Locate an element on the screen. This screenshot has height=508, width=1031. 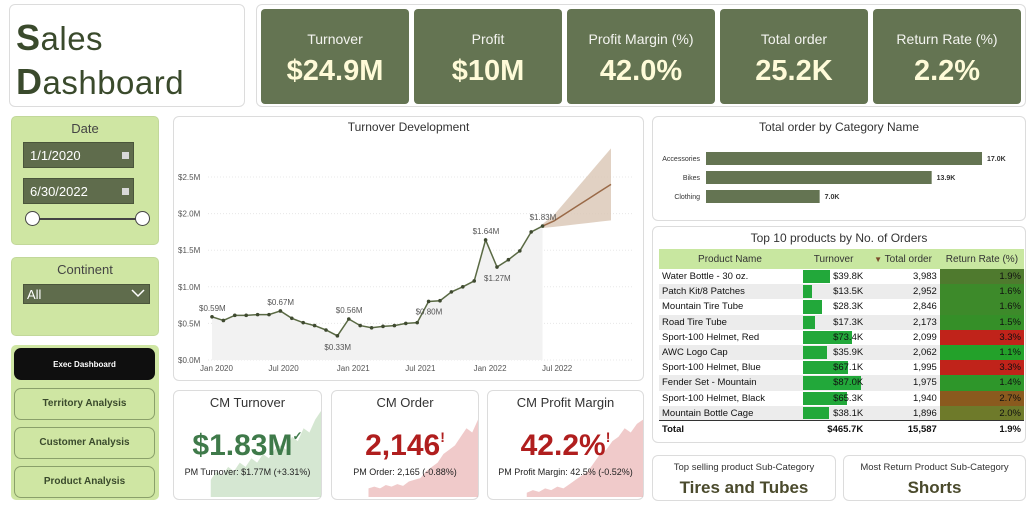
table-row: Mountain Tire Tube $28.3K 2,846 1.6% is located at coordinates (841, 307).